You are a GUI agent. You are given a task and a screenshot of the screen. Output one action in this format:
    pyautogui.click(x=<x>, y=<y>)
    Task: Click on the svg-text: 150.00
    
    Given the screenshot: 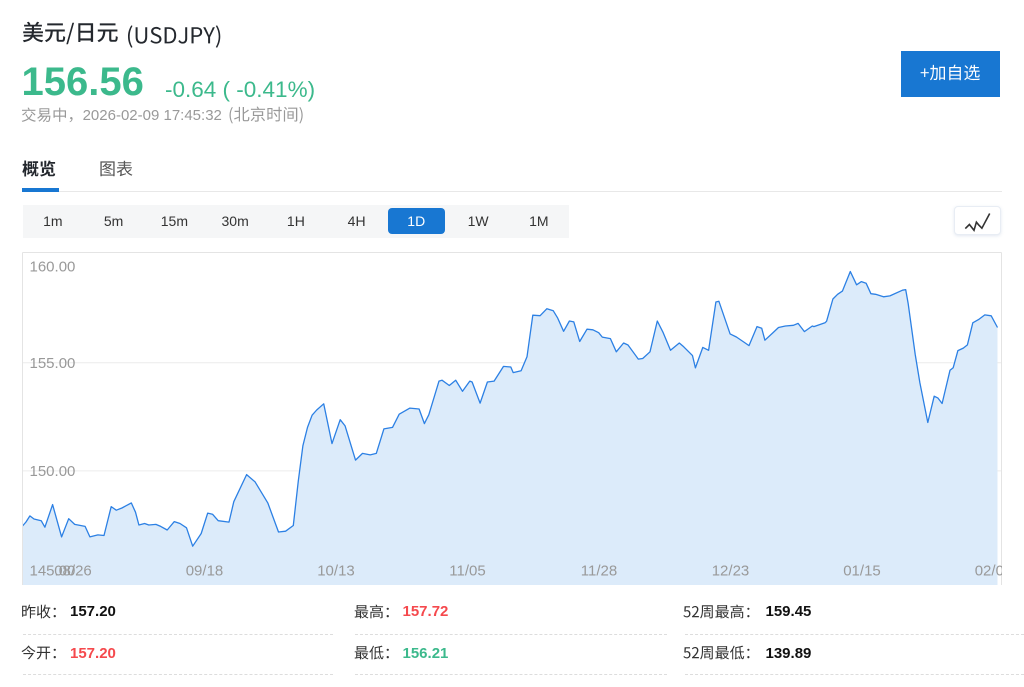 What is the action you would take?
    pyautogui.click(x=53, y=471)
    